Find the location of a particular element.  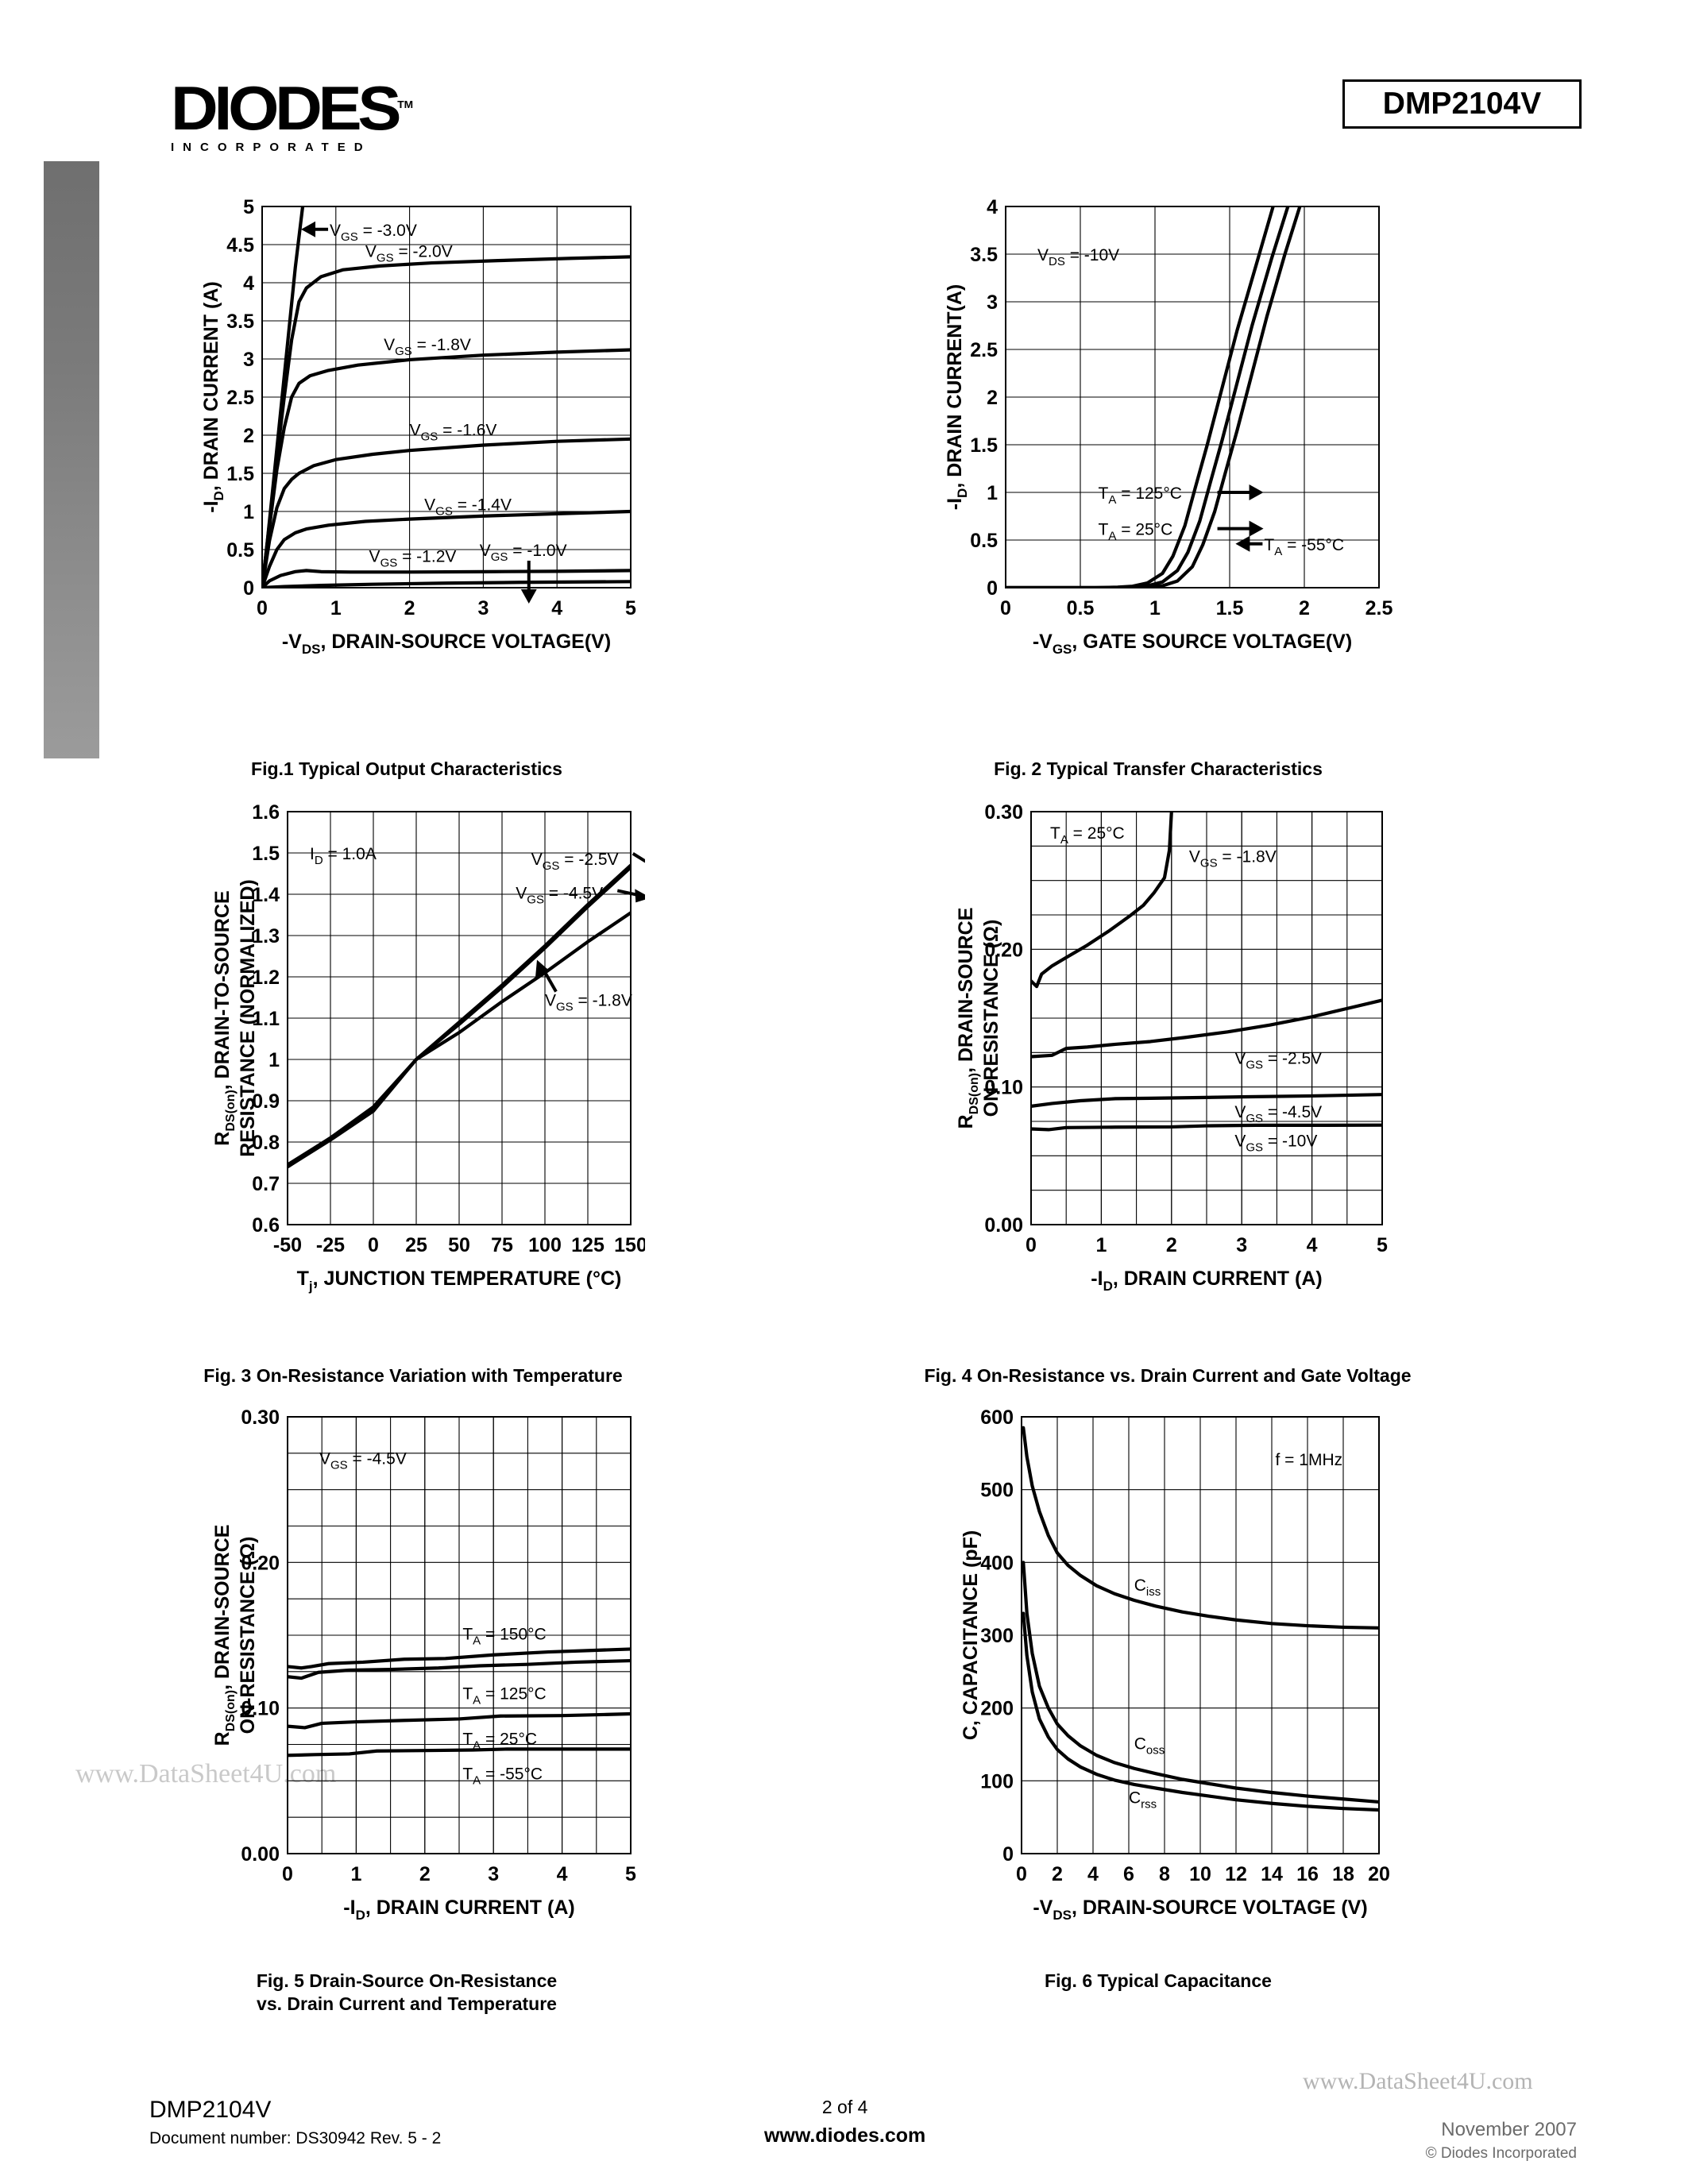

x-tick-label: 75 is located at coordinates (502, 1245).